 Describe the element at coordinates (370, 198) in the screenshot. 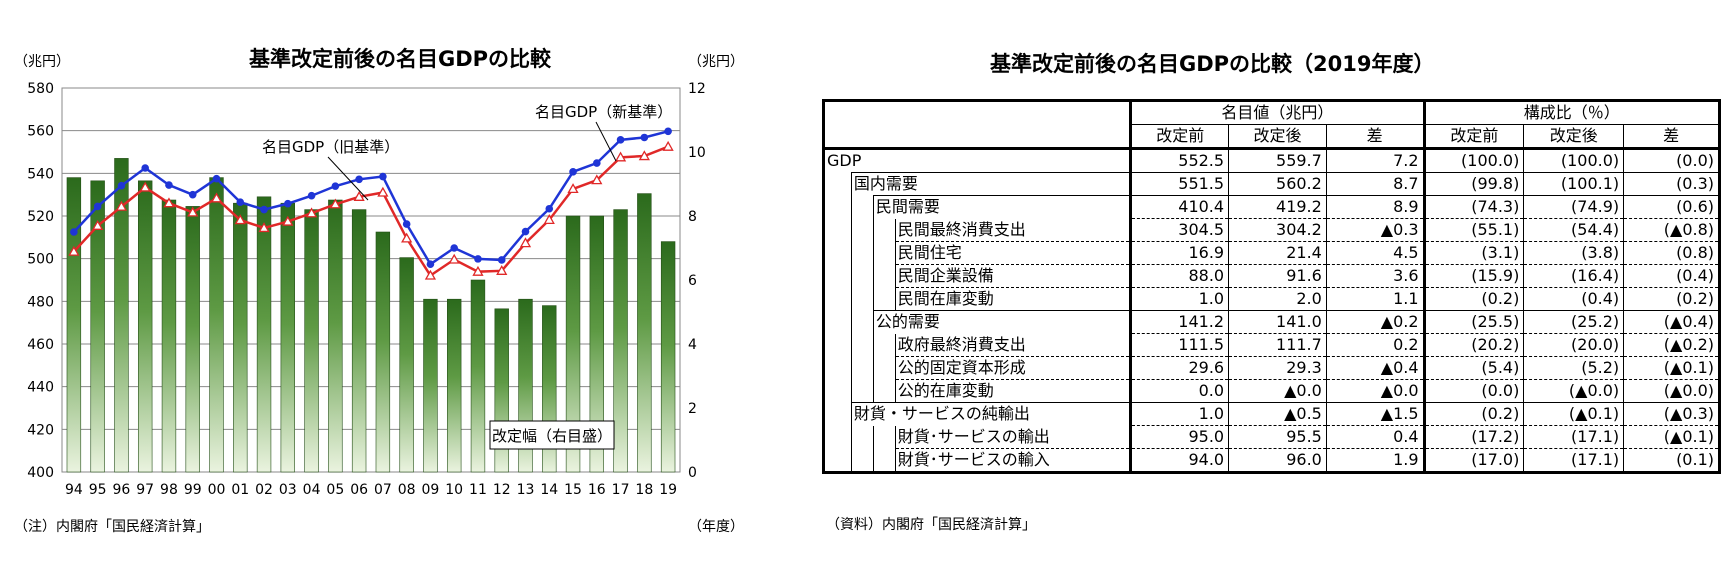

I see `series-line-new-basis` at that location.